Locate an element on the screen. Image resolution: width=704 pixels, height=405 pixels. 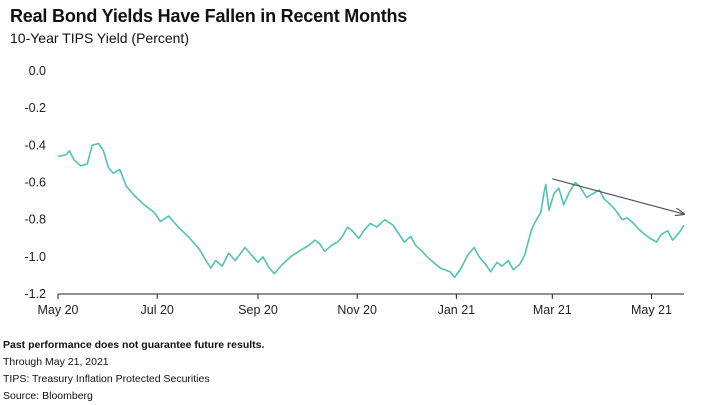
y-tick-label: -0.2 is located at coordinates (35, 108).